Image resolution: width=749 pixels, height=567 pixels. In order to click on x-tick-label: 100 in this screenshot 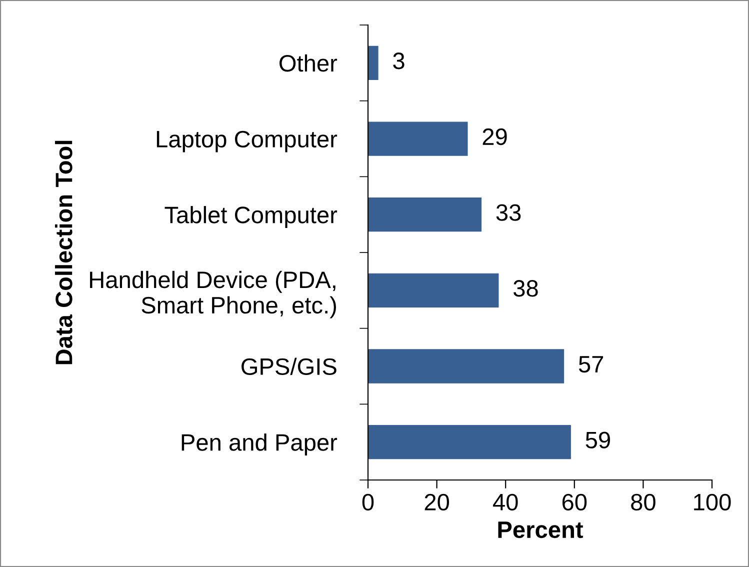, I will do `click(712, 502)`.